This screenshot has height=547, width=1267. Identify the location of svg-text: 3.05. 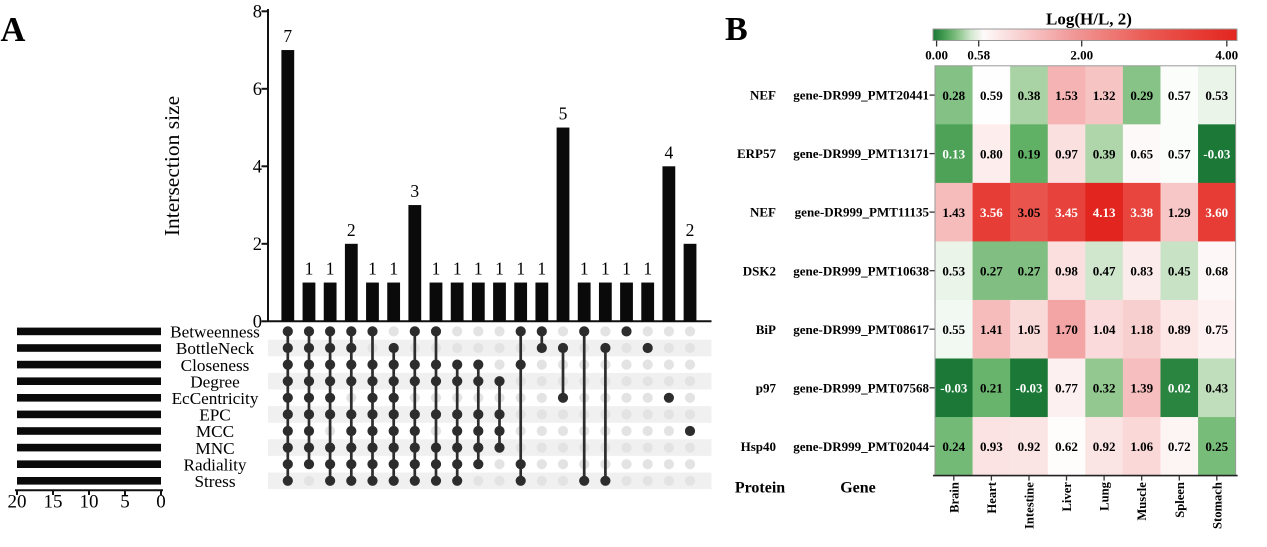
(1029, 212).